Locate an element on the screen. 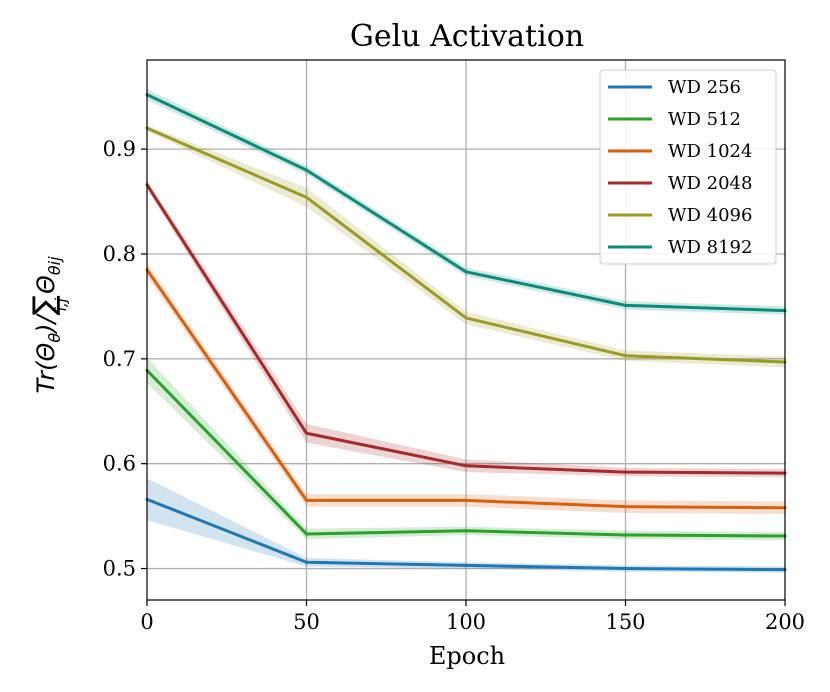 The image size is (830, 692). x-tick-label: 150 is located at coordinates (625, 622).